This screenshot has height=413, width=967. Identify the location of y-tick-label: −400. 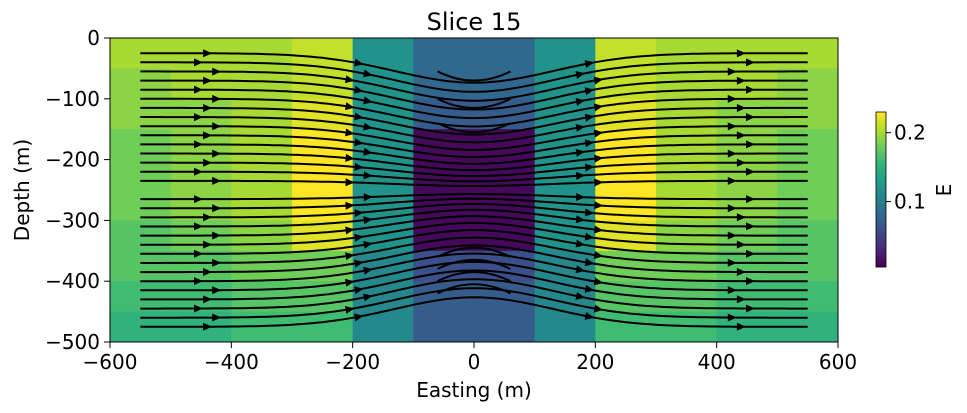
(72, 281).